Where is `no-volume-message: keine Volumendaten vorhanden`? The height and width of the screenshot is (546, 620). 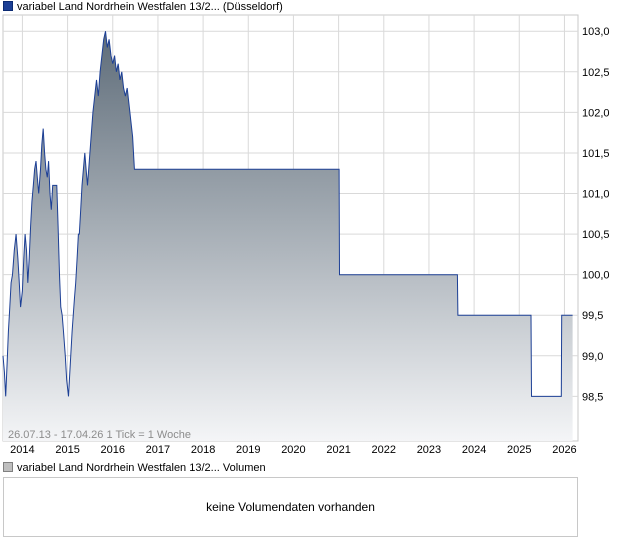 no-volume-message: keine Volumendaten vorhanden is located at coordinates (290, 507).